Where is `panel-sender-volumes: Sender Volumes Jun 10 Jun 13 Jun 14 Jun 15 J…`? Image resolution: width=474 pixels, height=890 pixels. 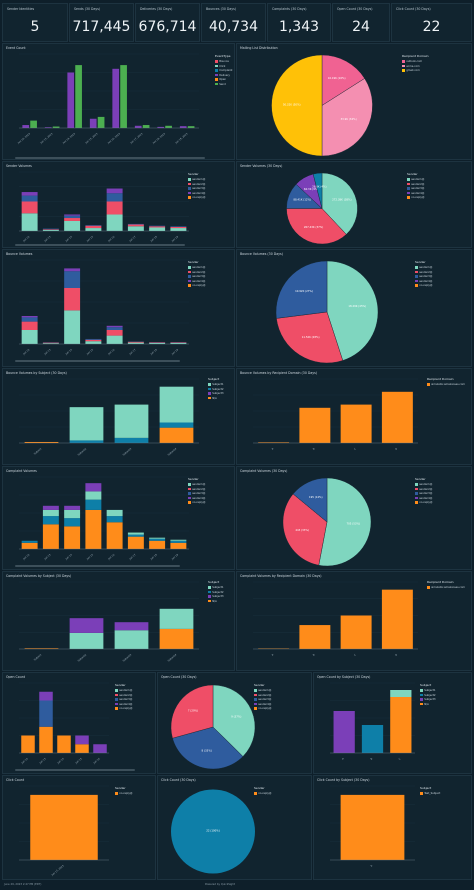 panel-sender-volumes: Sender Volumes Jun 10 Jun 13 Jun 14 Jun 15 J… is located at coordinates (118, 204).